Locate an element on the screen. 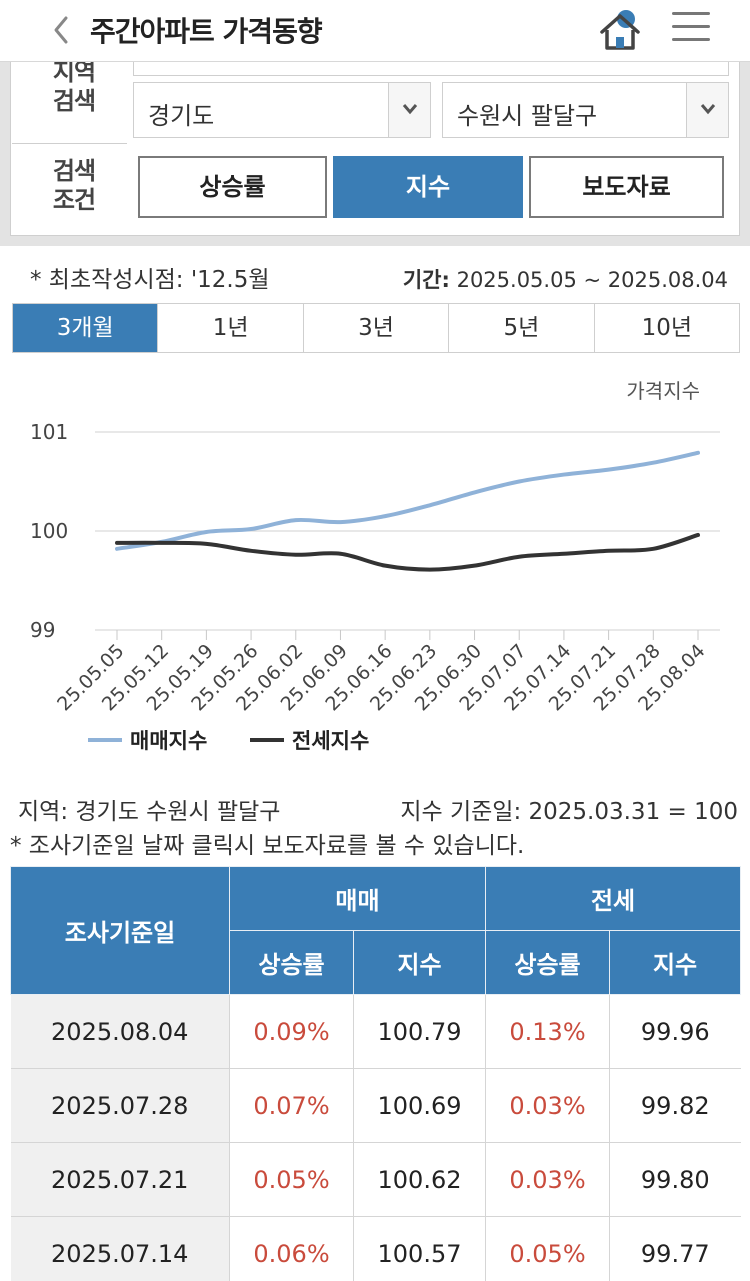 This screenshot has width=750, height=1281. sale-index: 100.62 is located at coordinates (420, 1179).